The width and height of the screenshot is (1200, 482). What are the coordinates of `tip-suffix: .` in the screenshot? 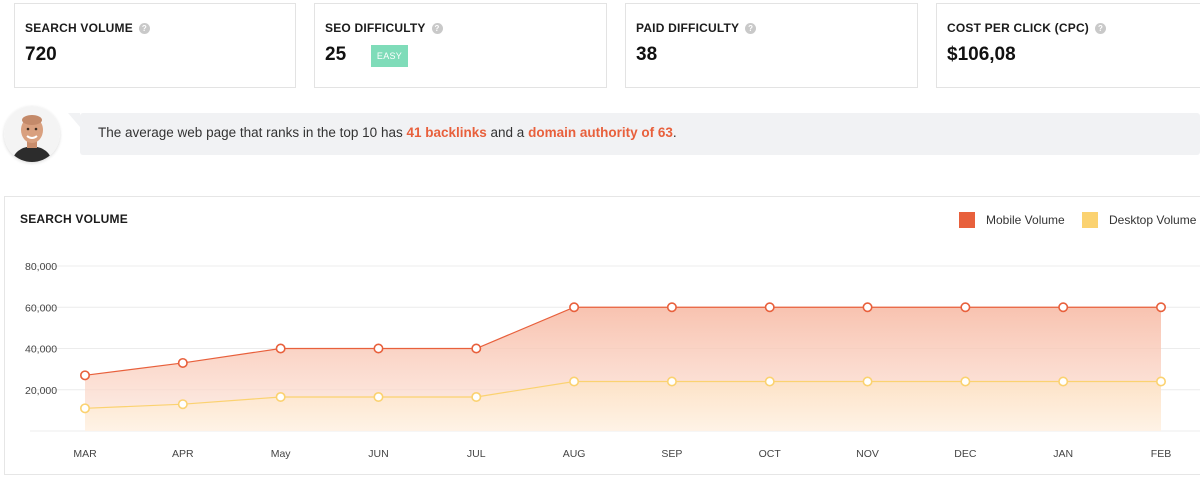 It's located at (674, 132).